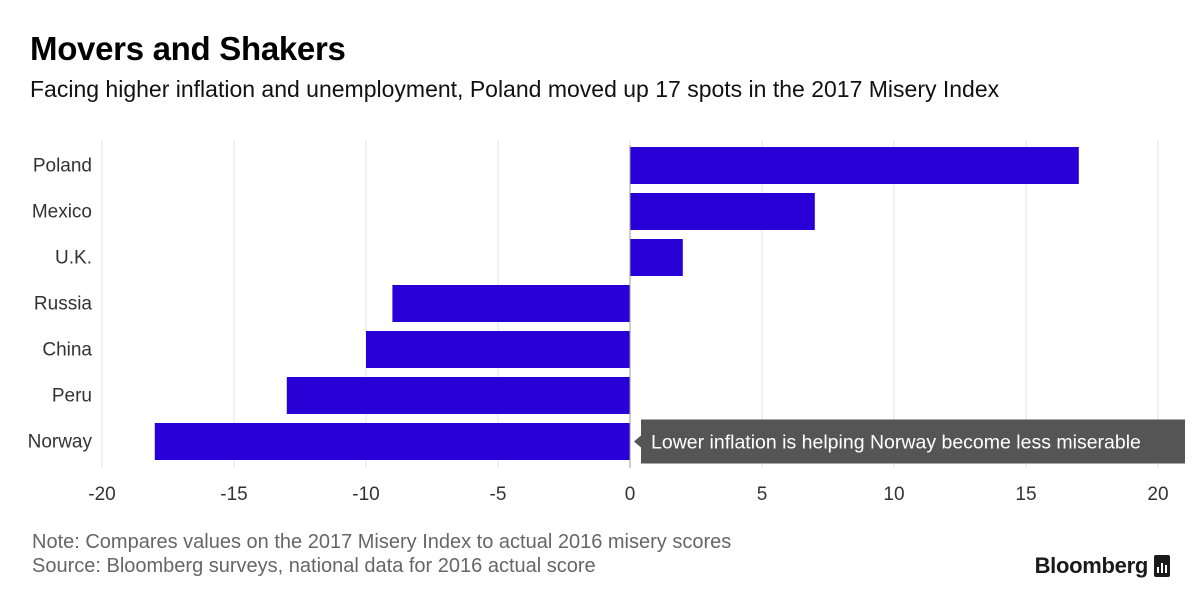  I want to click on category-label: Mexico, so click(62, 212).